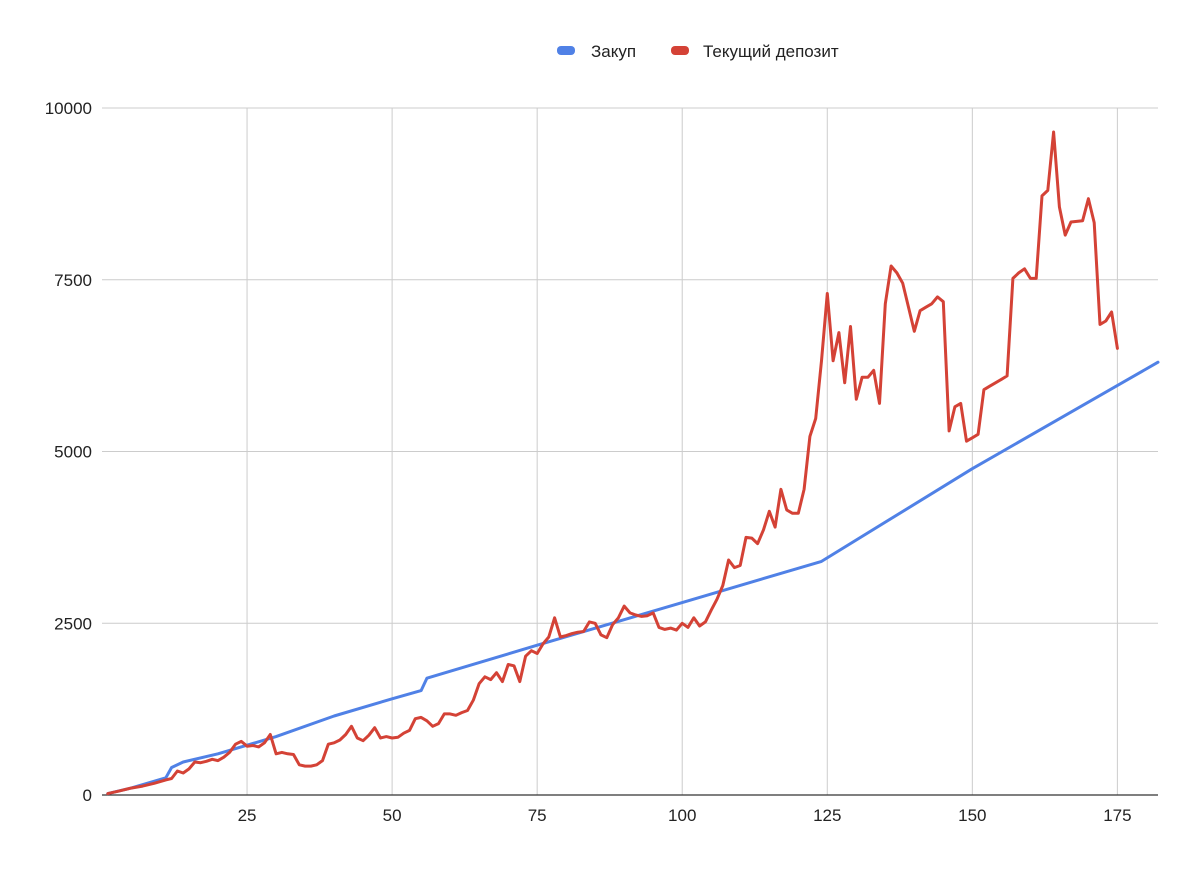 The image size is (1200, 869). I want to click on legend-item-deposit: Текущий депозит, so click(755, 51).